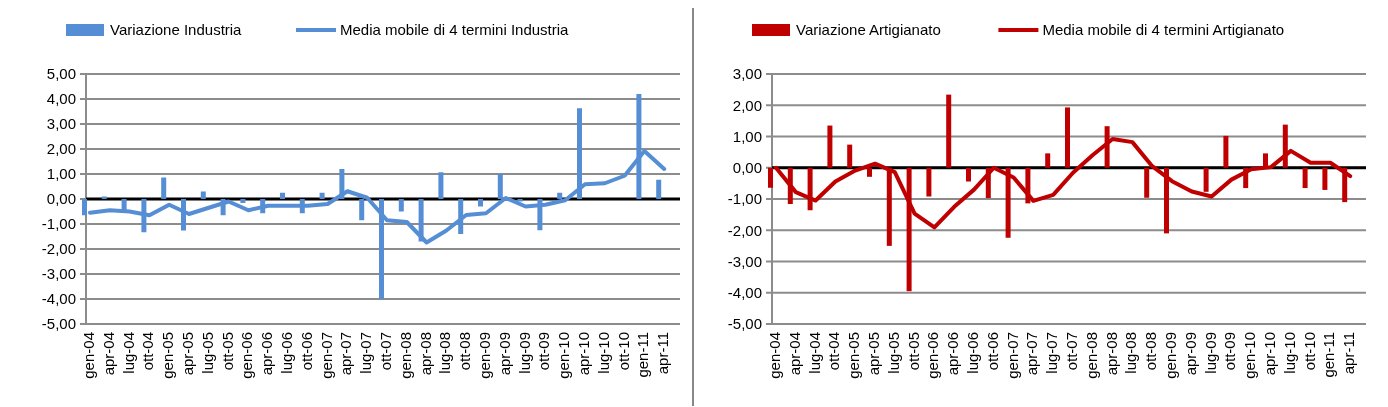 The image size is (1388, 407). Describe the element at coordinates (747, 74) in the screenshot. I see `y-tick-label: 3,00` at that location.